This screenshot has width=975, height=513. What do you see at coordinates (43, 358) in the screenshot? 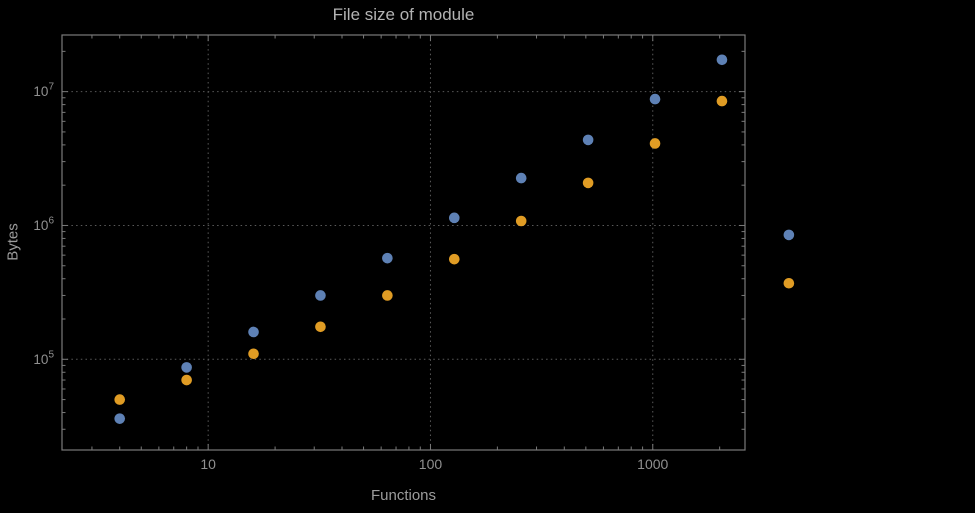
I see `y-tick-label: 10⁵` at bounding box center [43, 358].